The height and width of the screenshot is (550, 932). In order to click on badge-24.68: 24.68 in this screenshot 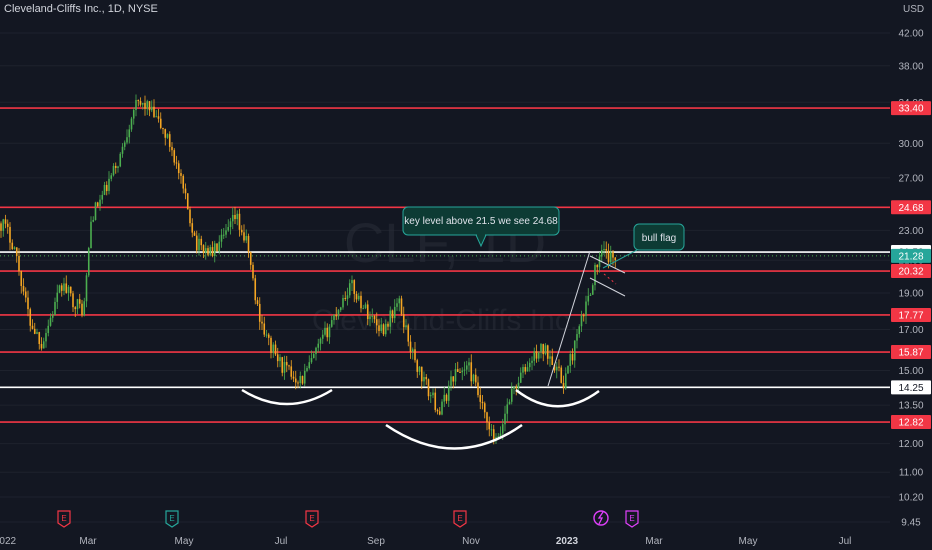, I will do `click(910, 208)`.